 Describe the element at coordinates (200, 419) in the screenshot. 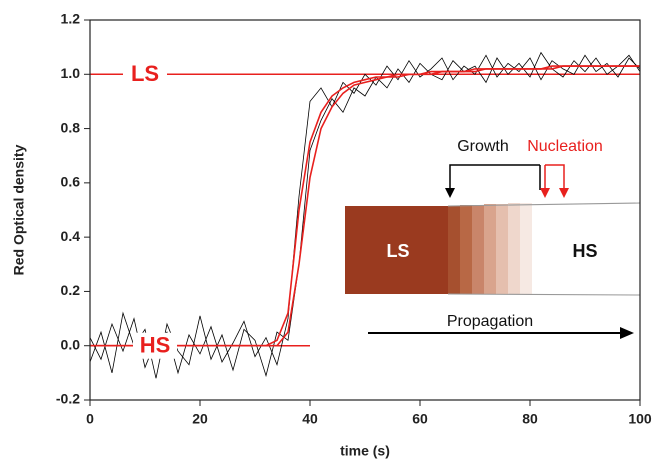

I see `x-tick-label: 20` at that location.